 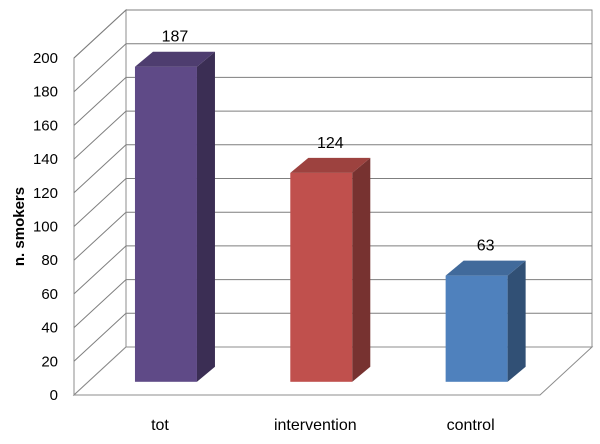 I want to click on y-tick-label: 180, so click(x=45, y=92).